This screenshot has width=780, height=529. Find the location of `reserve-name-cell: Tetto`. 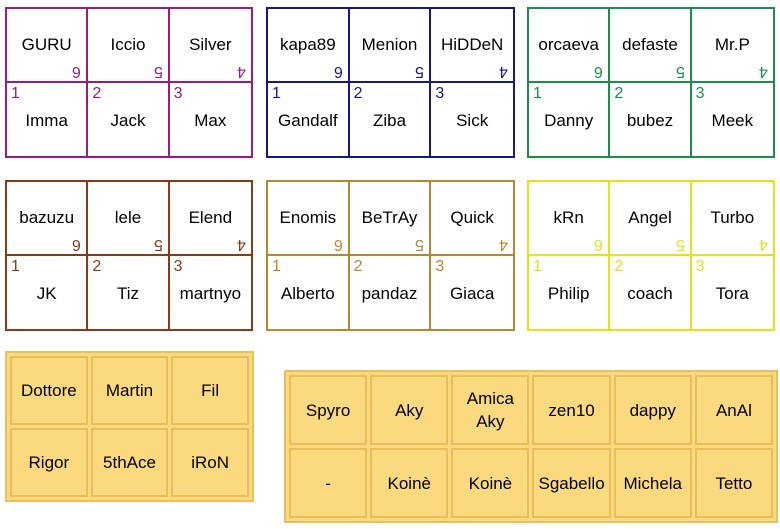

reserve-name-cell: Tetto is located at coordinates (733, 483).